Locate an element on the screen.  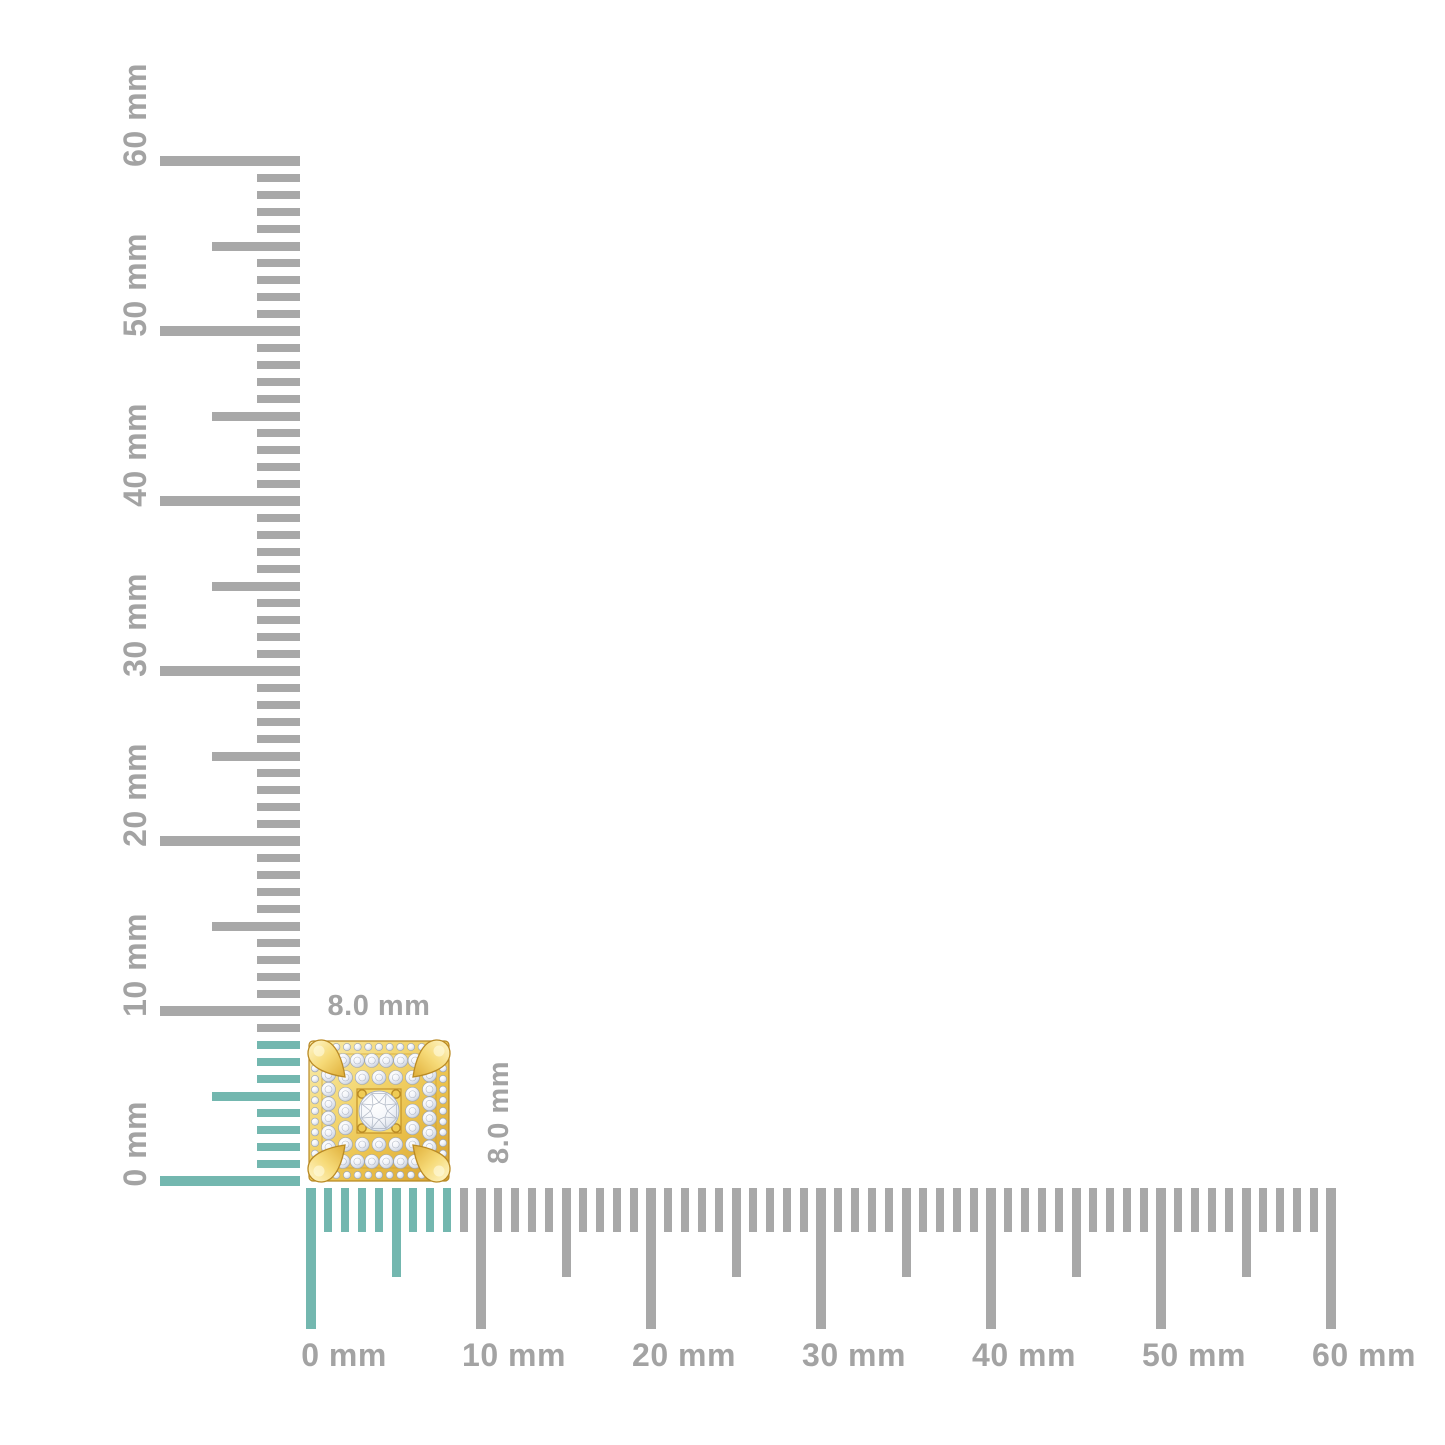
h-tick-60mm is located at coordinates (1331, 1258).